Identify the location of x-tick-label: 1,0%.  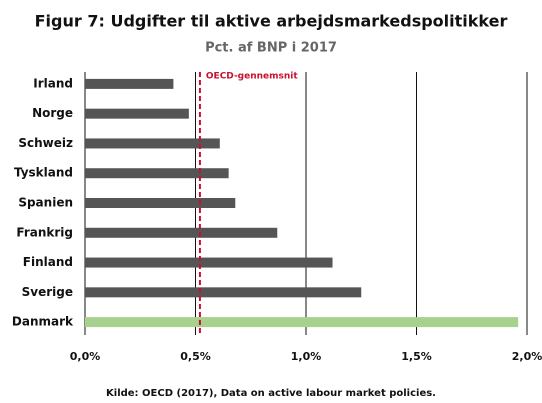
(306, 356).